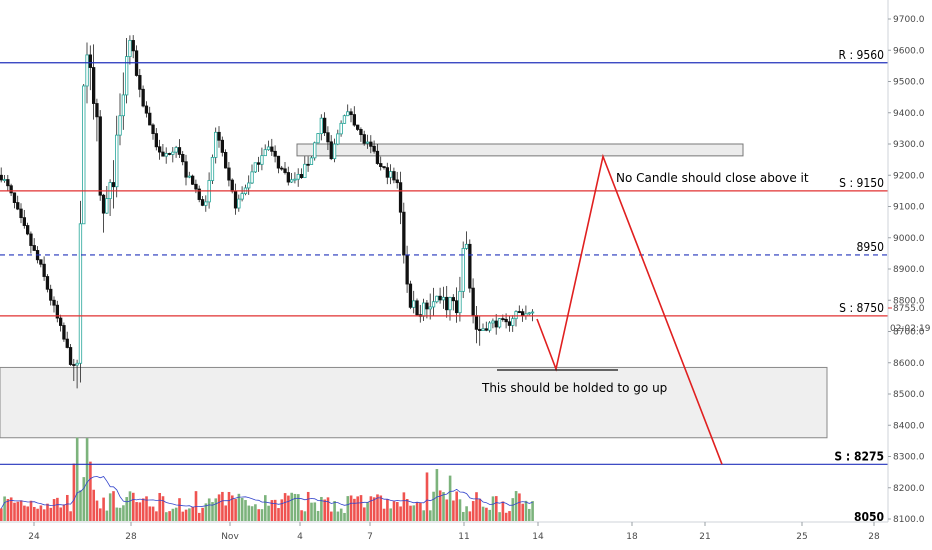  What do you see at coordinates (909, 333) in the screenshot?
I see `y-tick-label: 8700.0` at bounding box center [909, 333].